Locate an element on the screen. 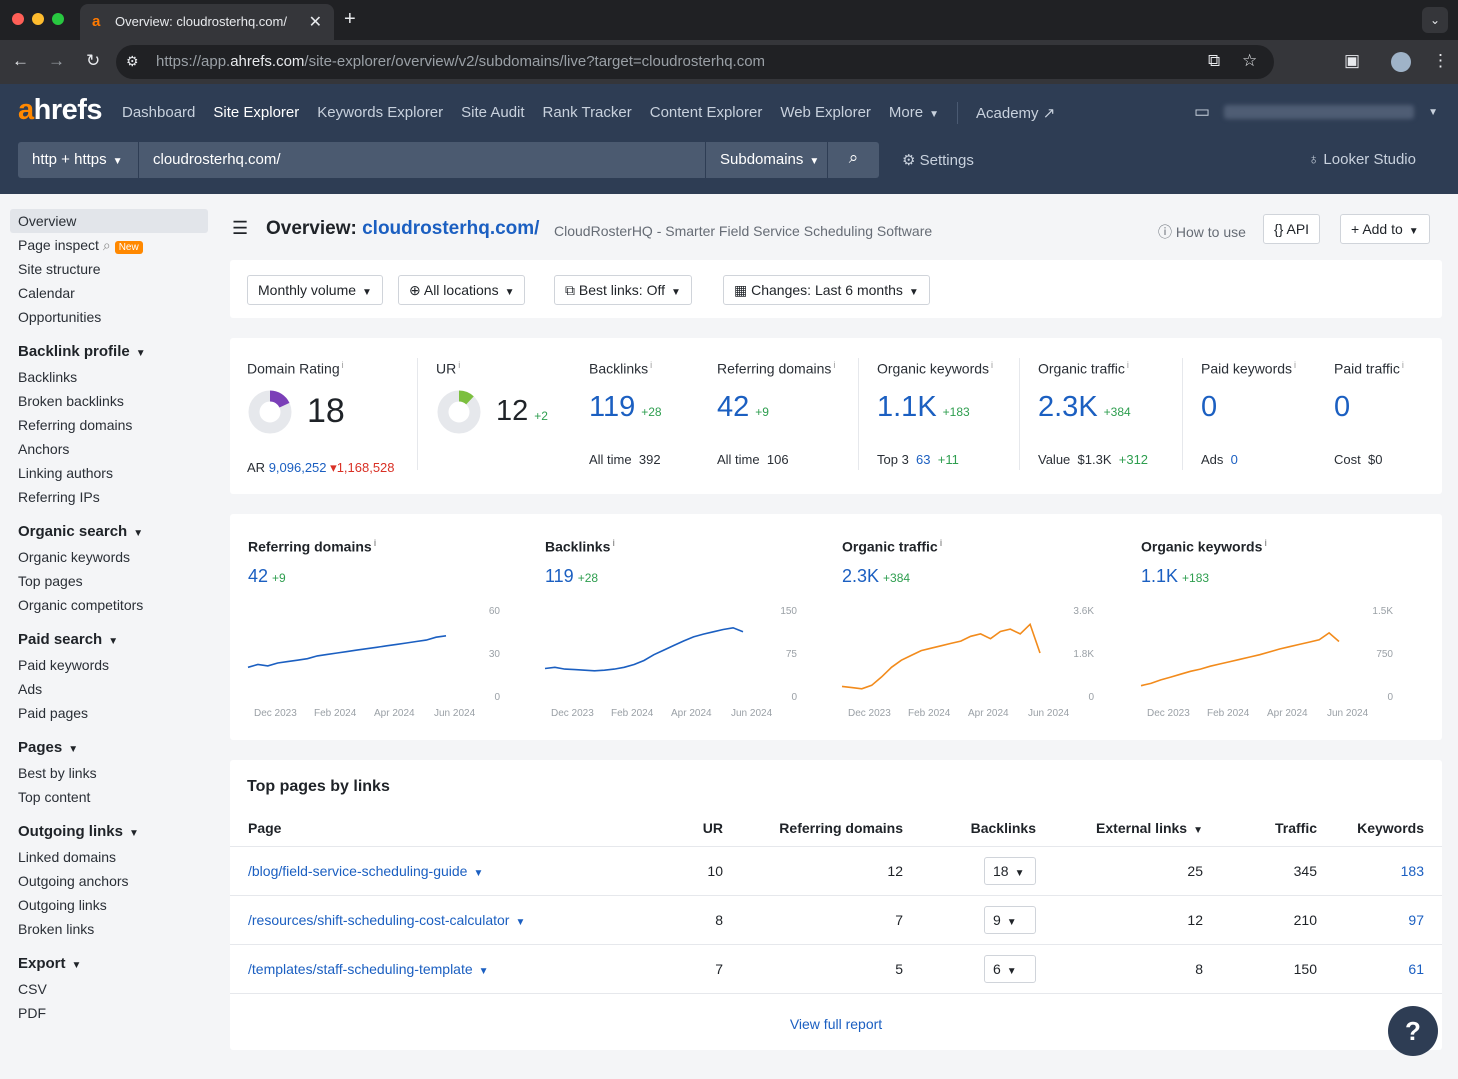  sidebar-item: Organic keywords is located at coordinates (74, 557).